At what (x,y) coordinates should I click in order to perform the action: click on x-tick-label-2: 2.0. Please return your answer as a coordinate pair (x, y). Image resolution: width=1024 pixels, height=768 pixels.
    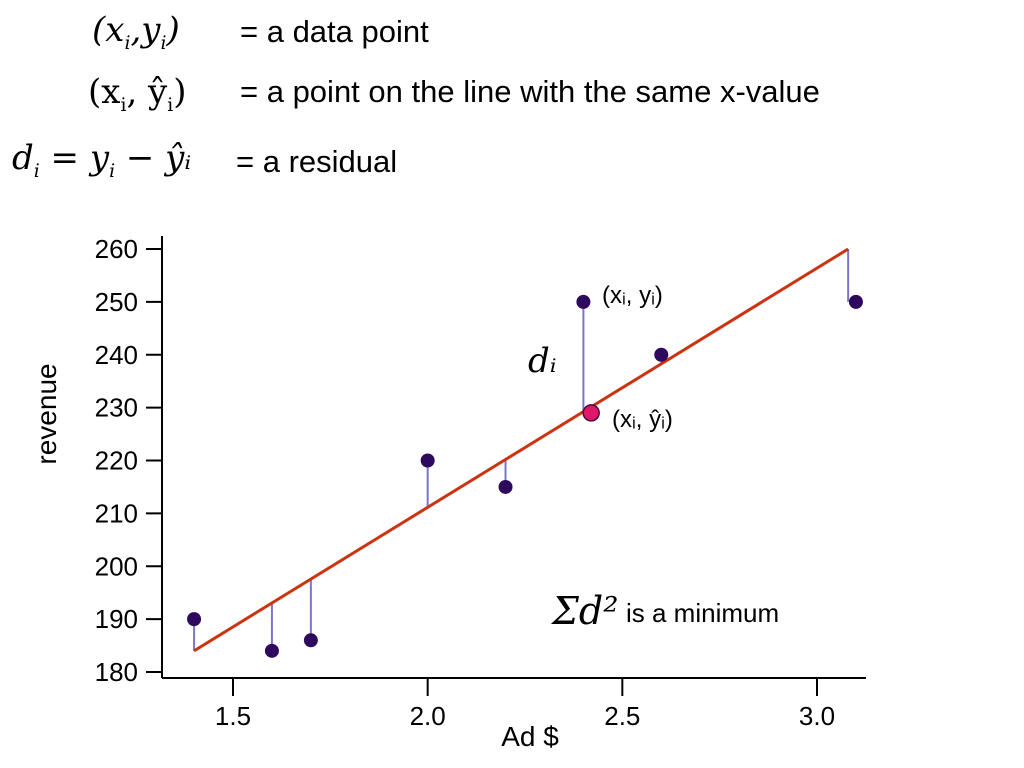
    Looking at the image, I should click on (428, 716).